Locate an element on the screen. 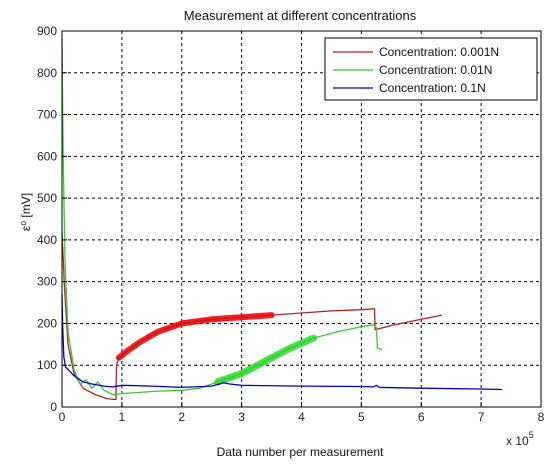  x-multiplier: x 105 is located at coordinates (520, 439).